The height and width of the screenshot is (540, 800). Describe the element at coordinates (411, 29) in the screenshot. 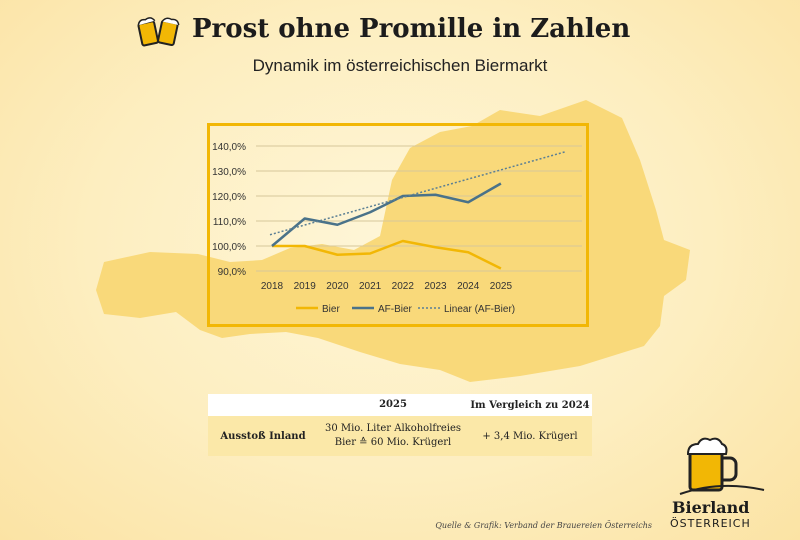

I see `page-title: Prost ohne Promille in Zahlen` at that location.